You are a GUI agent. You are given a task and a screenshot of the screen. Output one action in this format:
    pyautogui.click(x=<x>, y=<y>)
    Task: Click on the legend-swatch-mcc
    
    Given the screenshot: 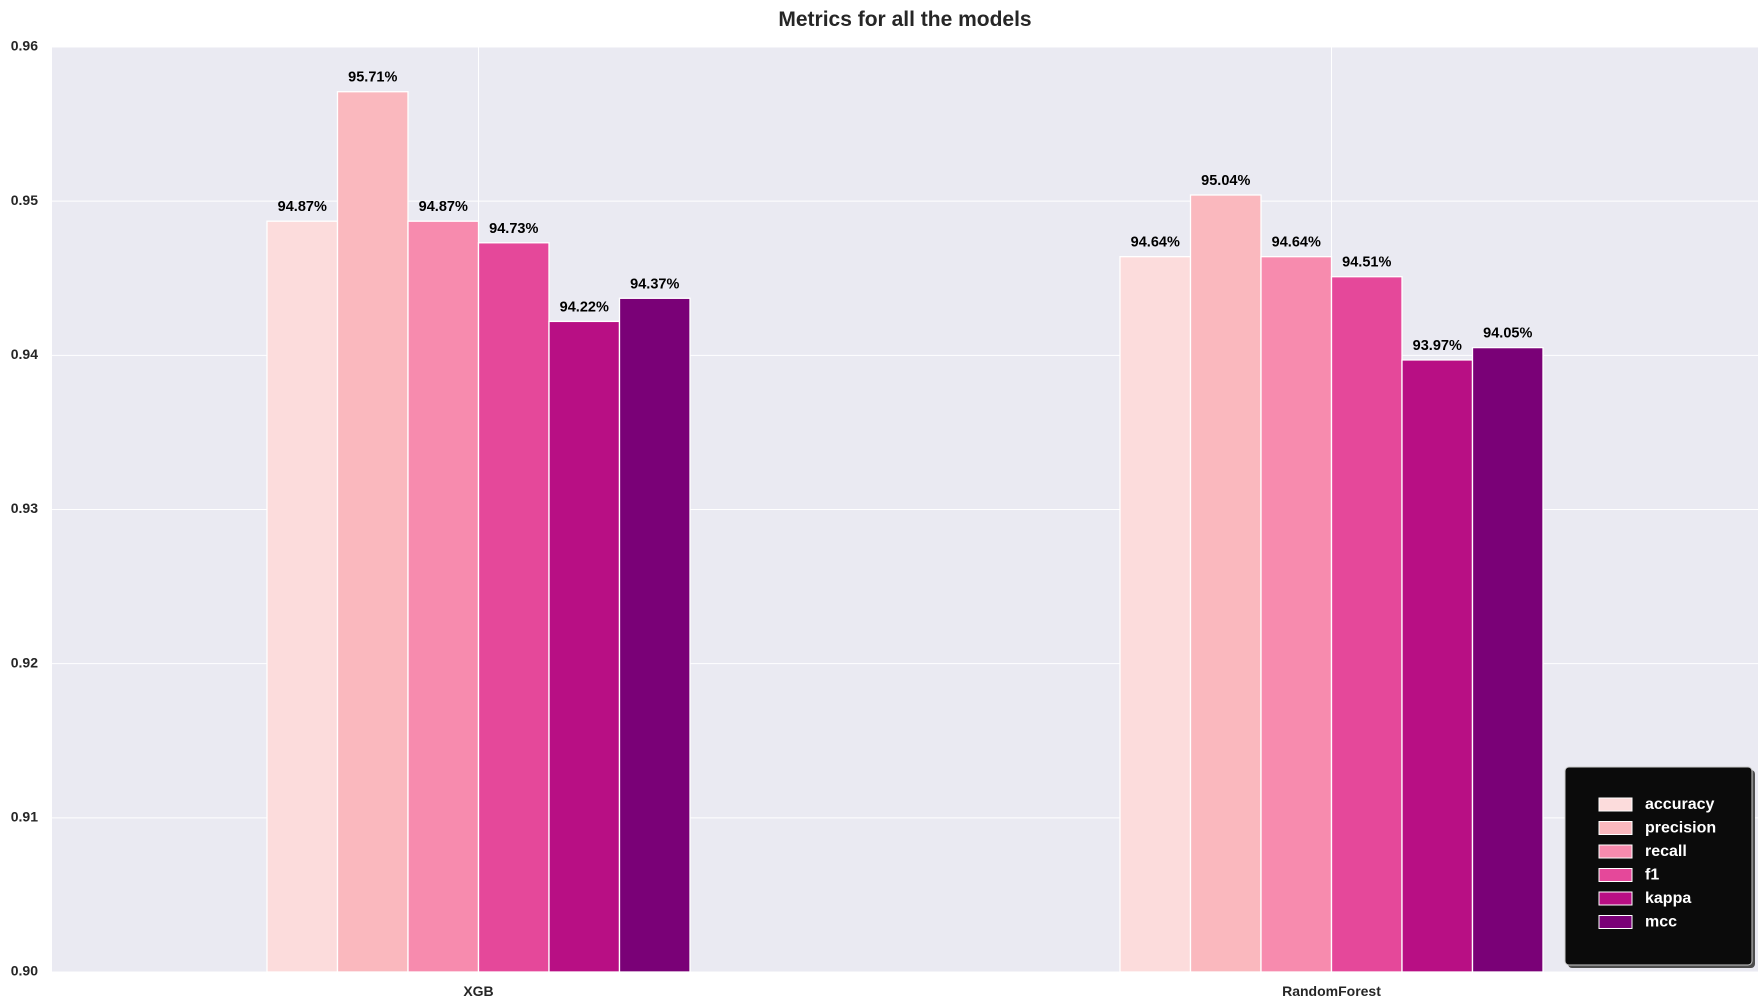 What is the action you would take?
    pyautogui.click(x=1615, y=922)
    